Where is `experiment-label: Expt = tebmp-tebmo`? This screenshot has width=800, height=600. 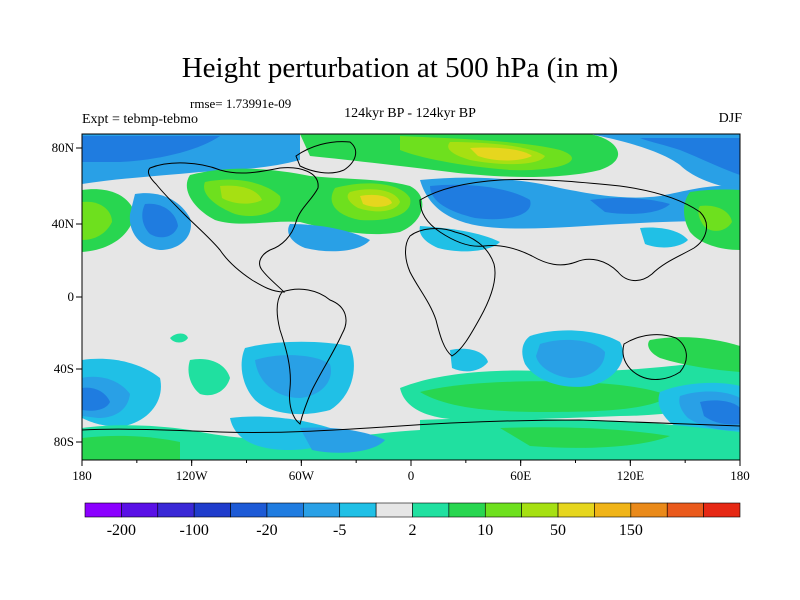
experiment-label: Expt = tebmp-tebmo is located at coordinates (140, 119).